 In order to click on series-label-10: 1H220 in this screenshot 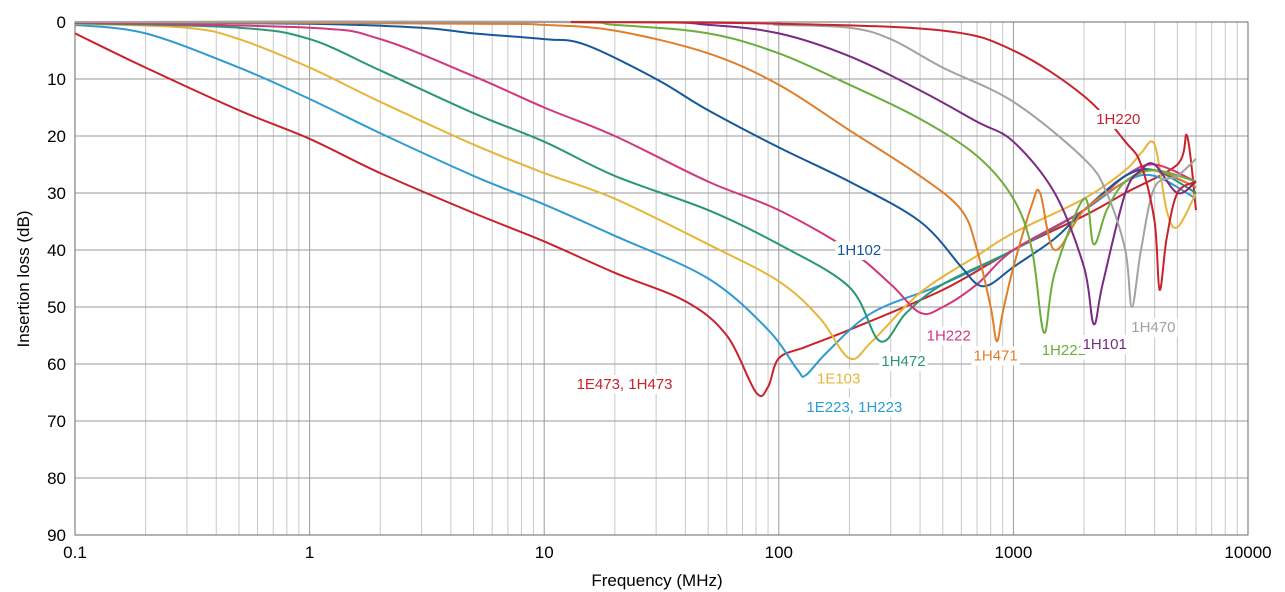, I will do `click(1118, 119)`.